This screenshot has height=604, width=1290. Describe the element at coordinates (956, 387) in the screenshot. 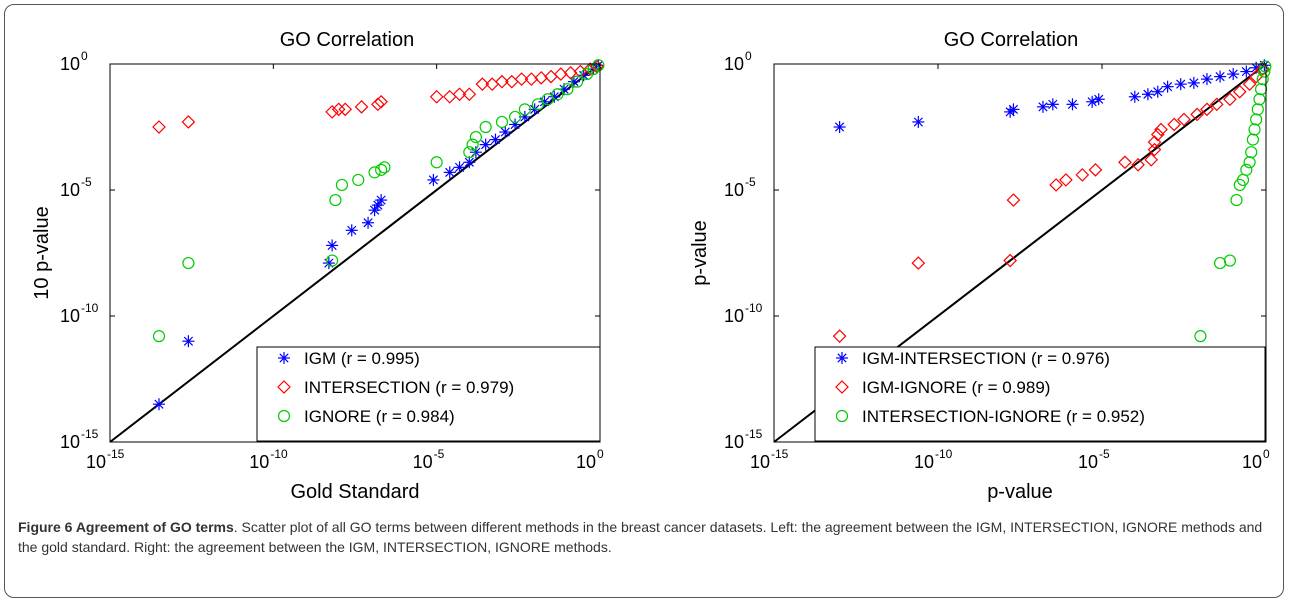

I see `right-legend-item-igm-ignore: IGM-IGNORE (r = 0.989)` at that location.